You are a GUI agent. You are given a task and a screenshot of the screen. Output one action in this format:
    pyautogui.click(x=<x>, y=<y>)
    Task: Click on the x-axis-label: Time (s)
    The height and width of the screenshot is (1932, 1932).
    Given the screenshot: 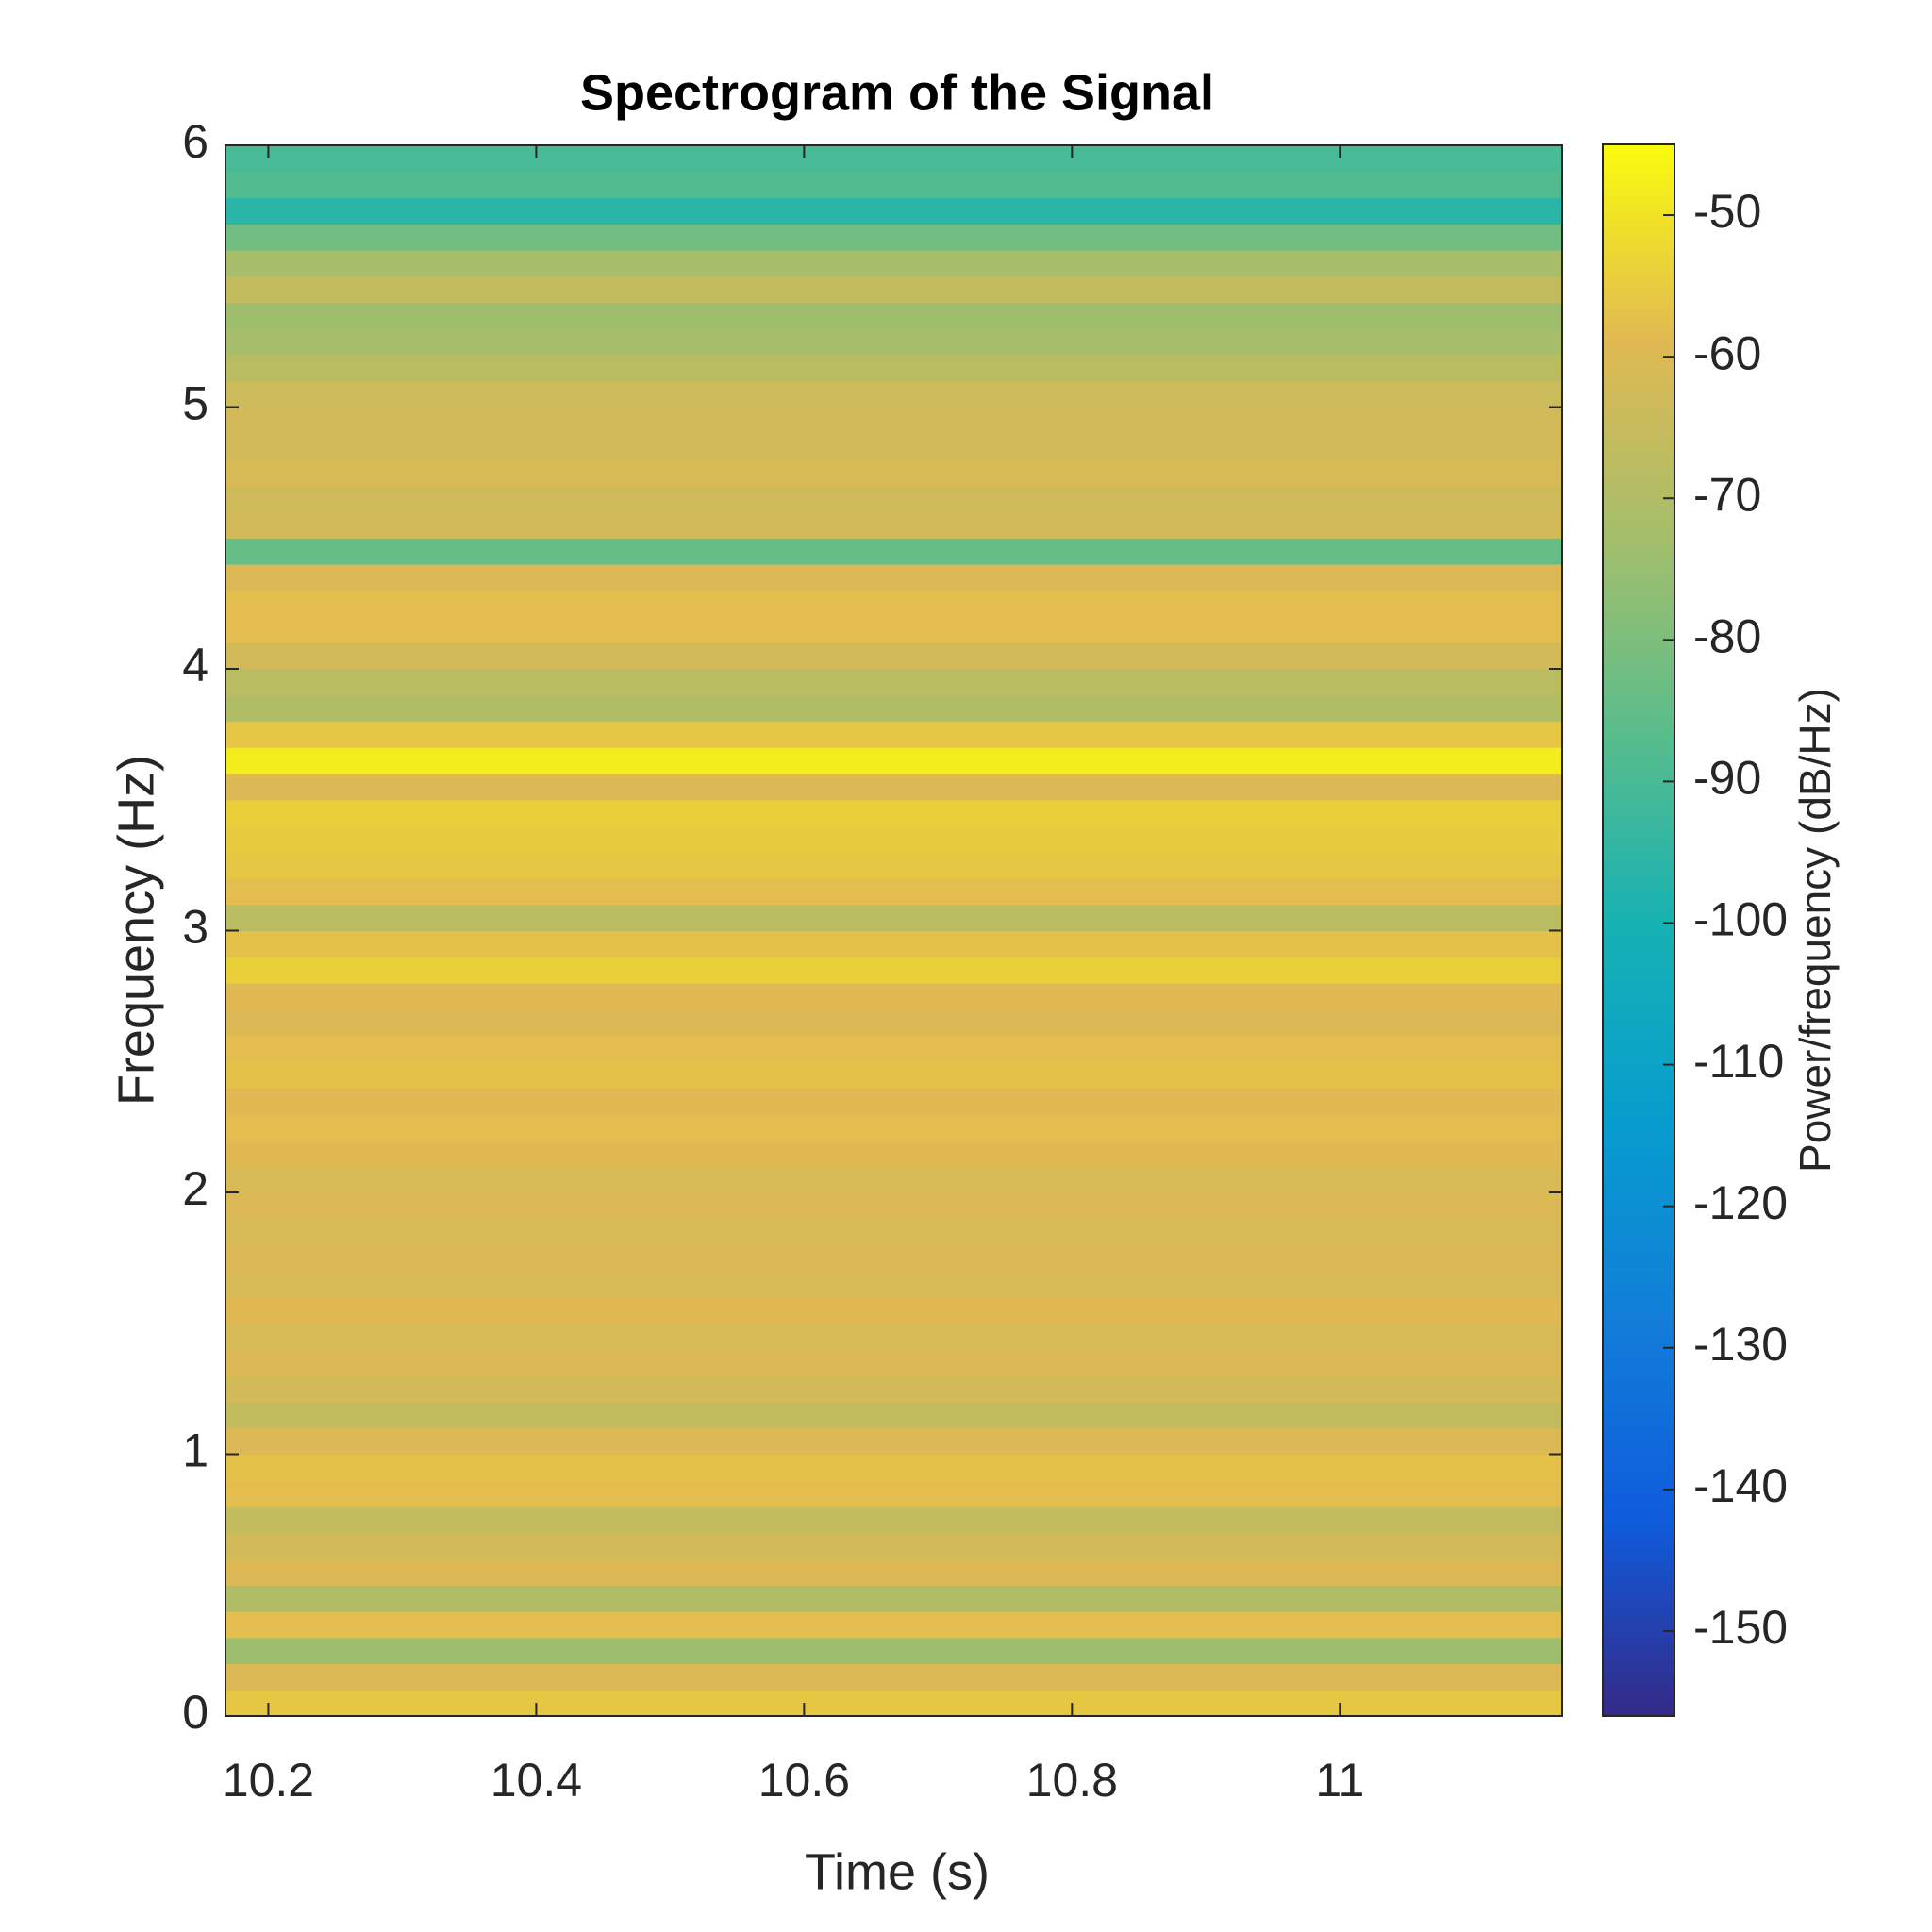 What is the action you would take?
    pyautogui.click(x=898, y=1871)
    